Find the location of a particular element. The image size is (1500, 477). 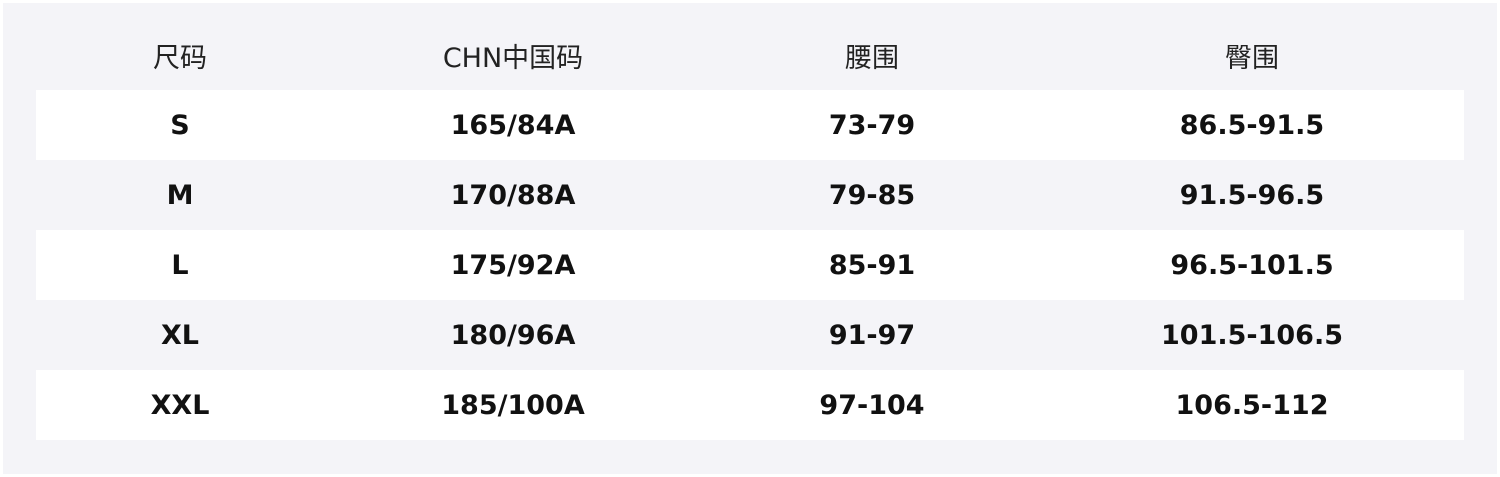

table-row: M 170/88A 79-85 91.5-96.5 is located at coordinates (750, 195).